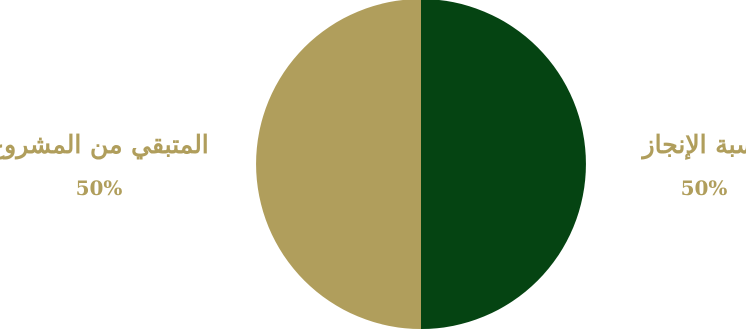 The image size is (746, 336). Describe the element at coordinates (693, 145) in the screenshot. I see `slice-label-0: نسبة الإنجاز` at that location.